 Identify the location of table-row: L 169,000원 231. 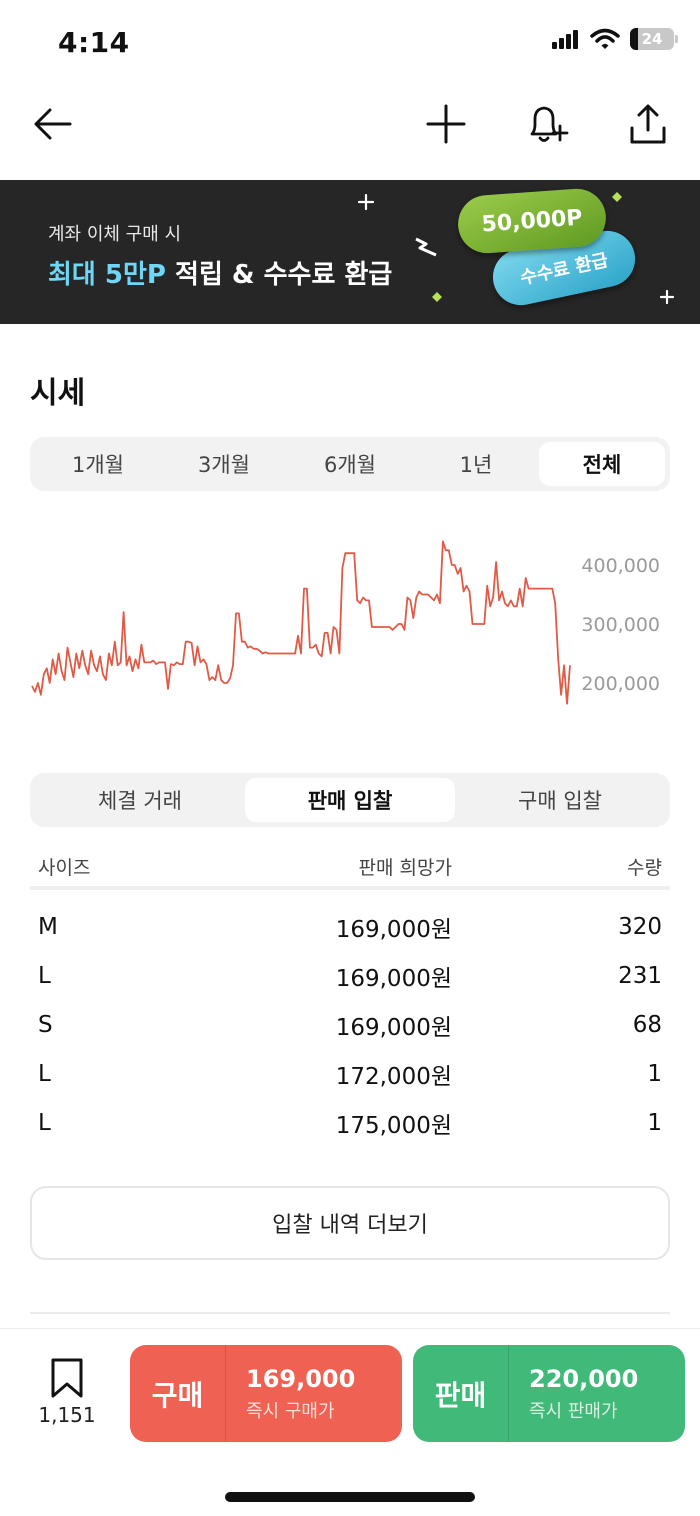
(350, 975).